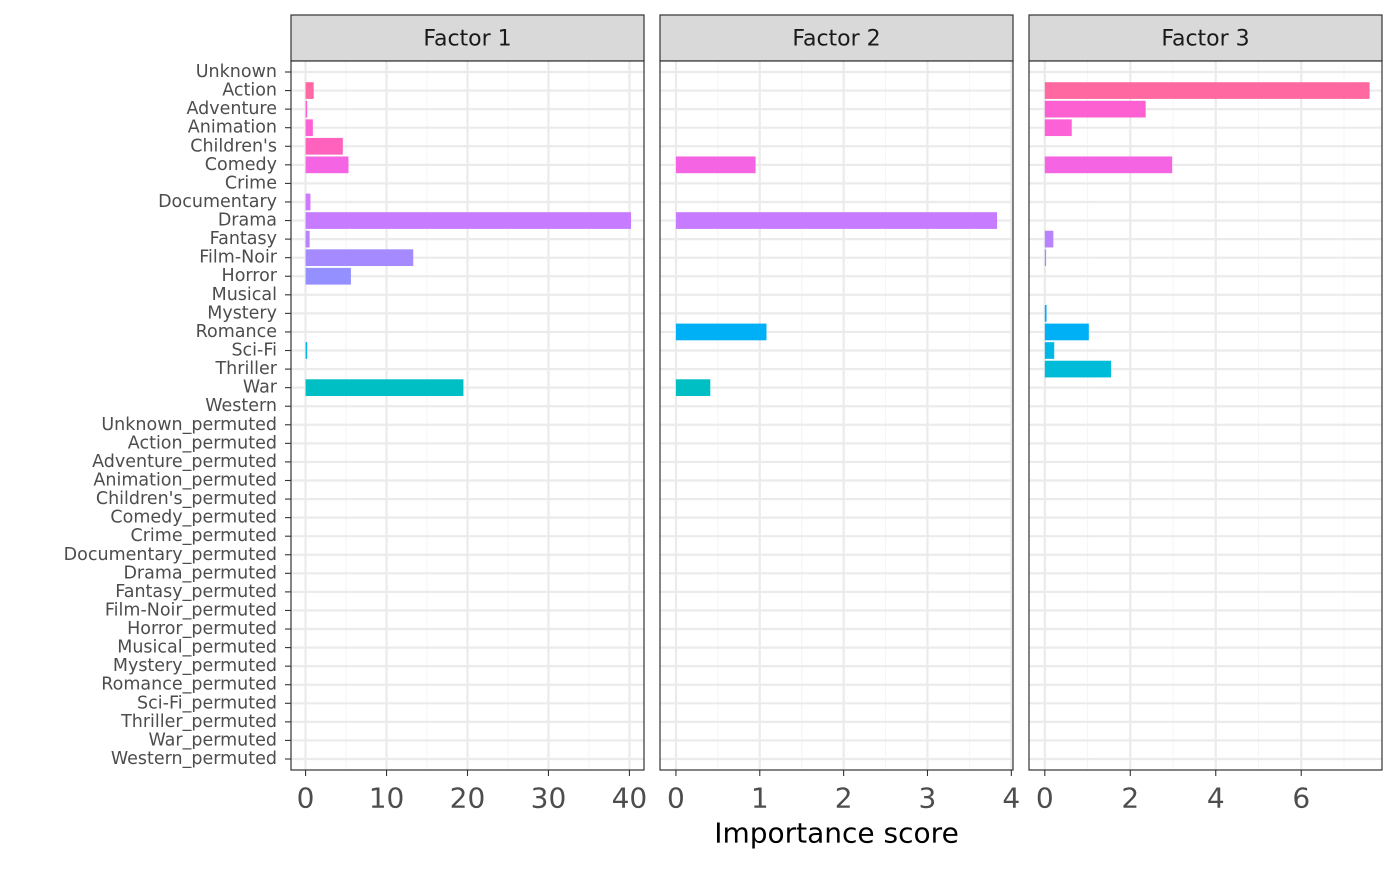 The height and width of the screenshot is (869, 1400). What do you see at coordinates (249, 91) in the screenshot?
I see `y-tick-label-action: Action` at bounding box center [249, 91].